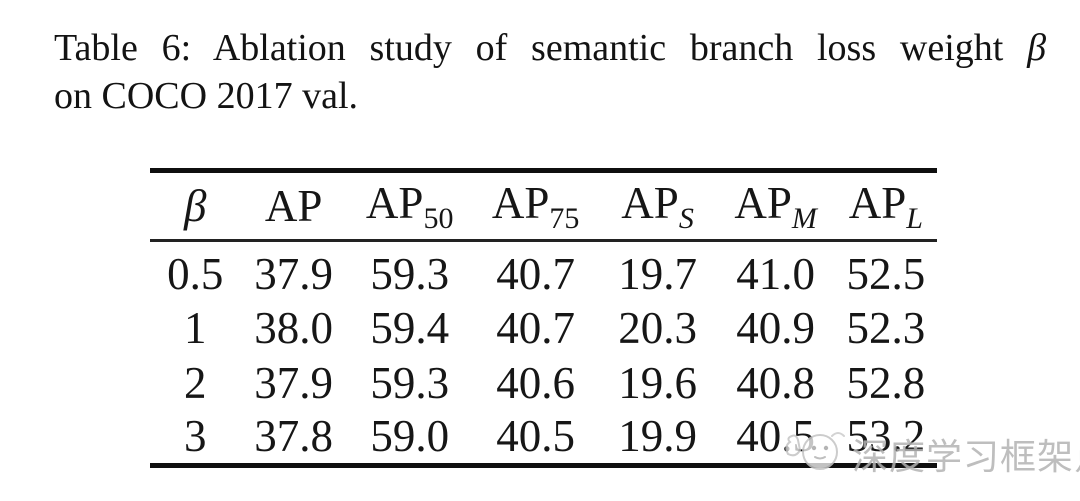 The width and height of the screenshot is (1080, 501). Describe the element at coordinates (657, 382) in the screenshot. I see `cell-aps: 19.6` at that location.